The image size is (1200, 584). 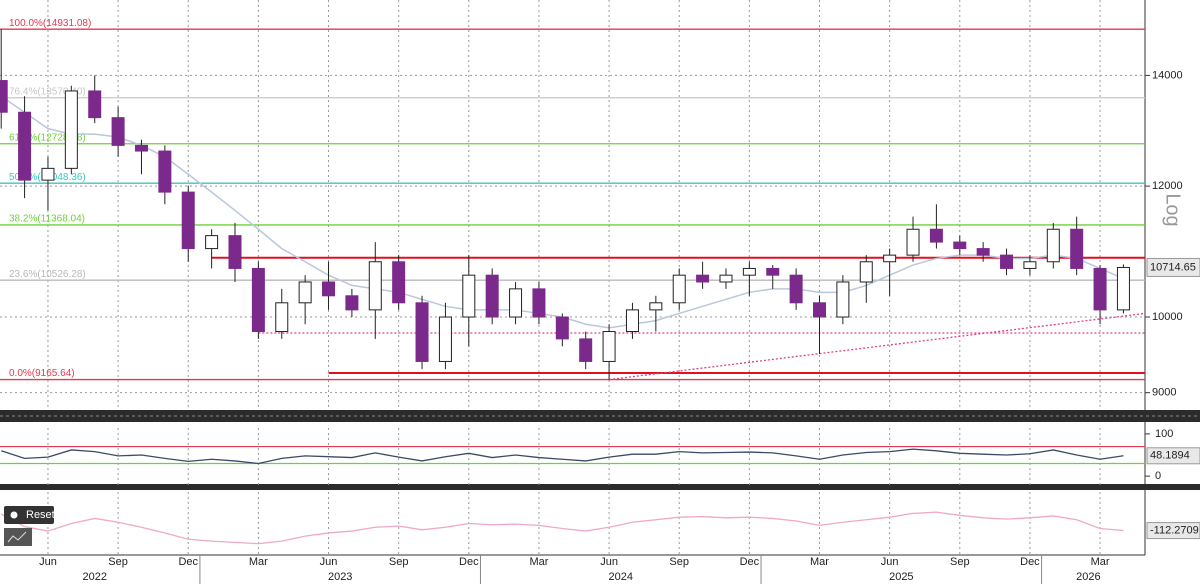 I want to click on last-price-label: 10714.65, so click(x=1173, y=267).